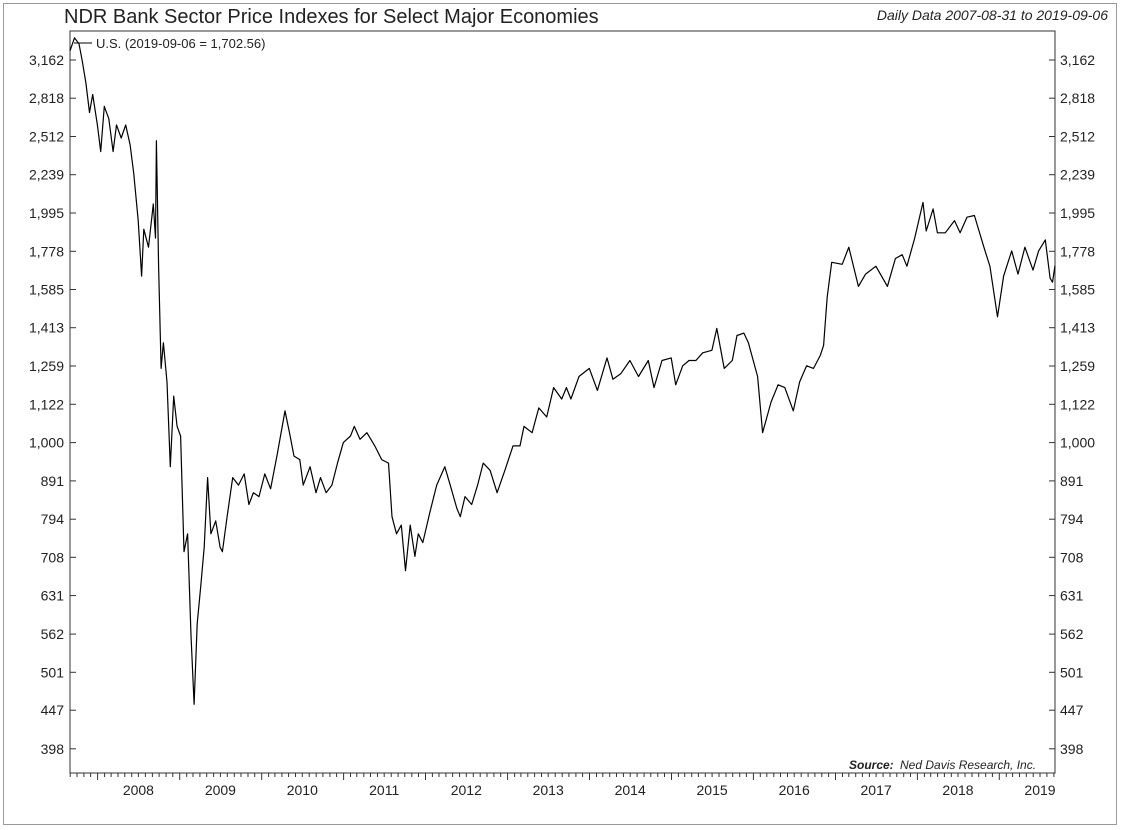 This screenshot has width=1122, height=830. Describe the element at coordinates (46, 404) in the screenshot. I see `y-tick-label-left: 1,122` at that location.